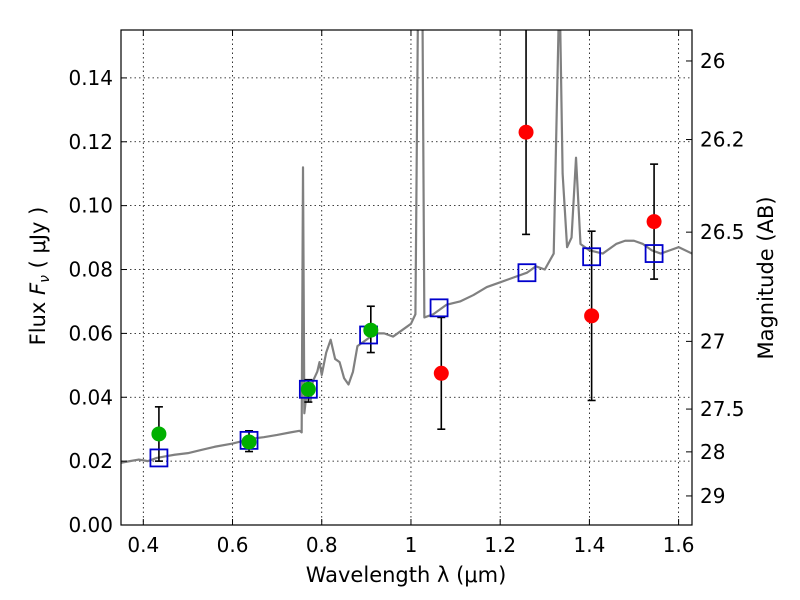 The image size is (800, 600). What do you see at coordinates (679, 545) in the screenshot?
I see `x-tick-label: 1.6` at bounding box center [679, 545].